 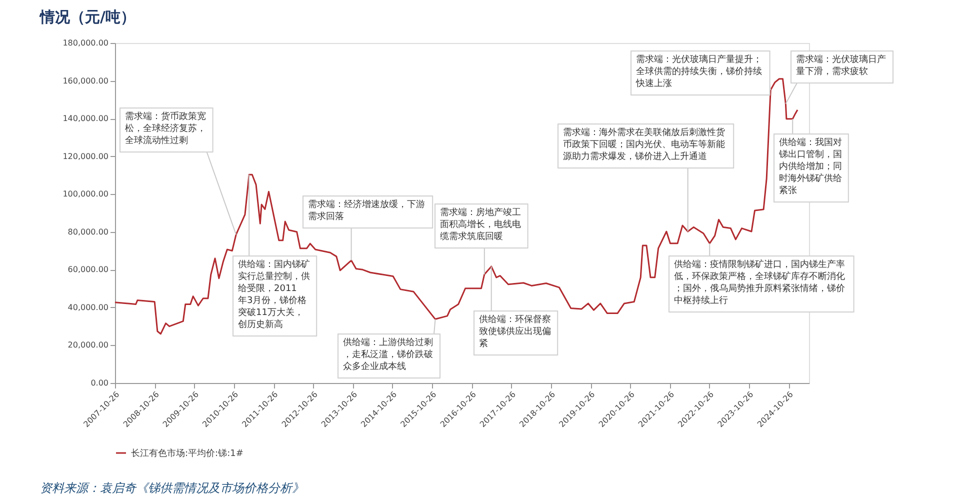 What do you see at coordinates (172, 488) in the screenshot?
I see `text: 资料来源：袁启奇《锑供需情况及市场价格分析》` at bounding box center [172, 488].